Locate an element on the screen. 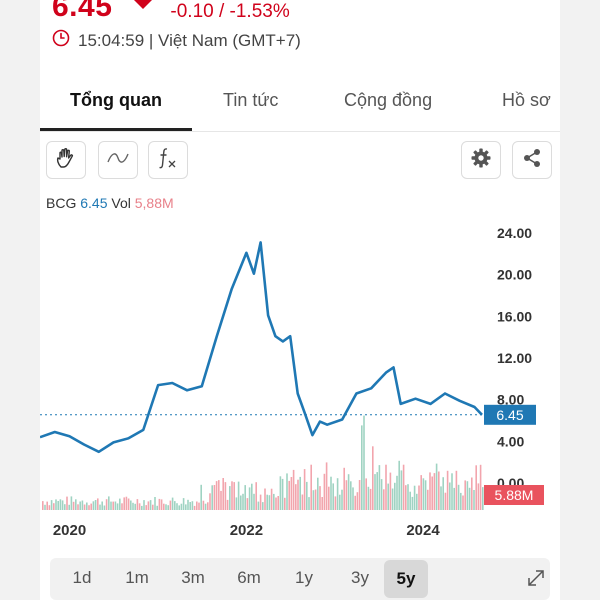  expand-icon is located at coordinates (536, 580).